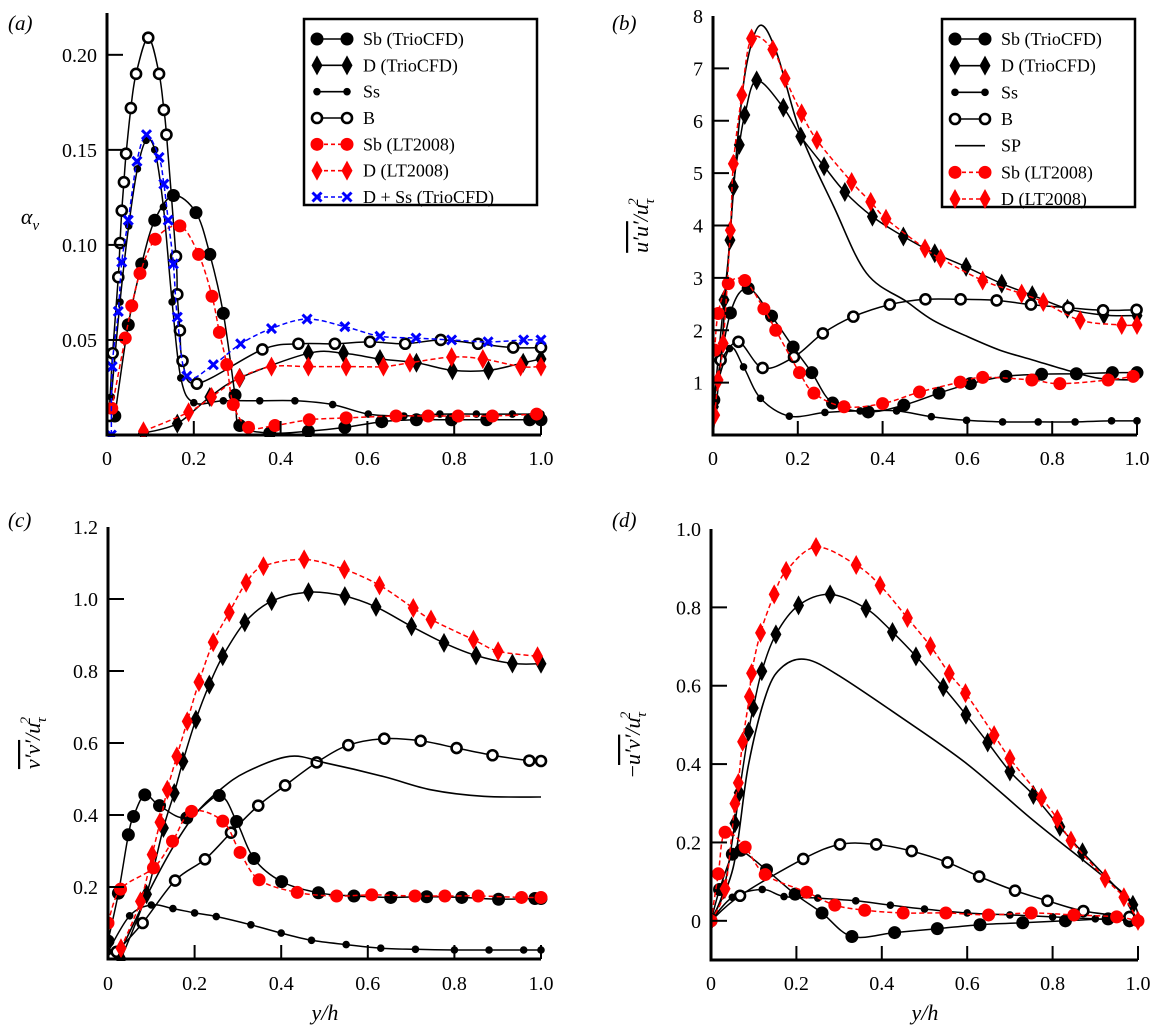 The height and width of the screenshot is (1036, 1159). What do you see at coordinates (698, 384) in the screenshot?
I see `y-tick-label: 1` at bounding box center [698, 384].